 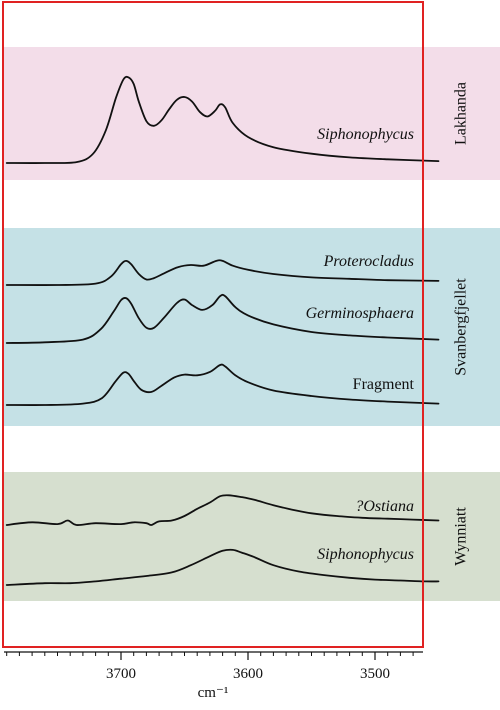 What do you see at coordinates (360, 313) in the screenshot?
I see `series-label-germinosphaera-svanbergfjellet: Germinosphaera` at bounding box center [360, 313].